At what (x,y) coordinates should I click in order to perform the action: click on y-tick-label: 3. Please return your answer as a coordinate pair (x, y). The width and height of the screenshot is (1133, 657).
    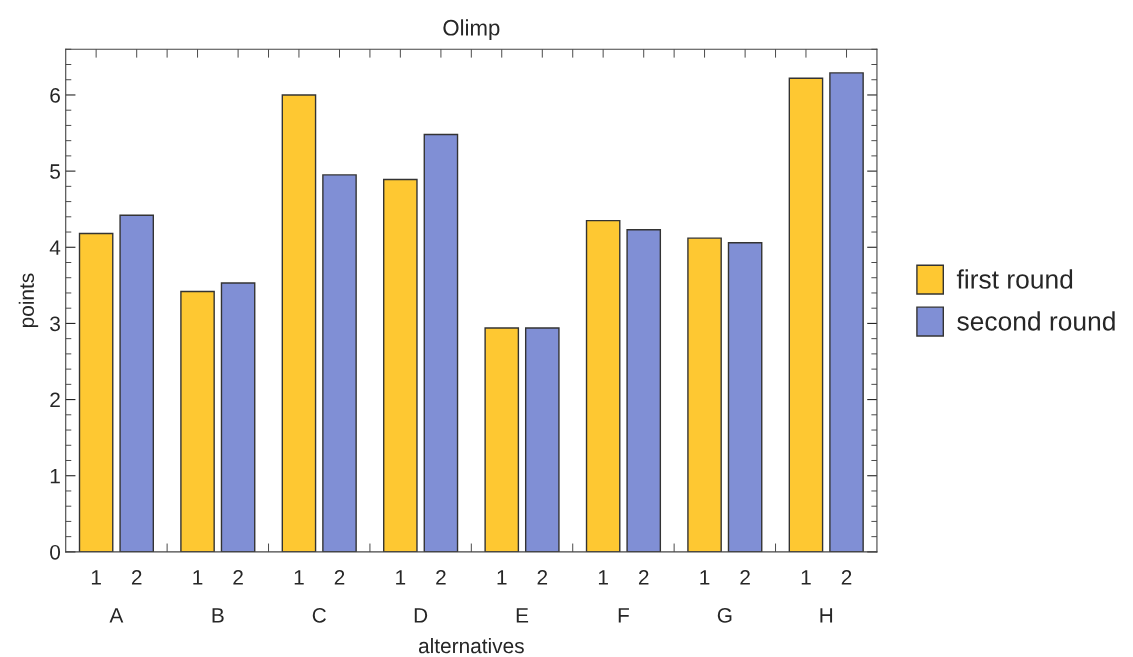
    Looking at the image, I should click on (55, 324).